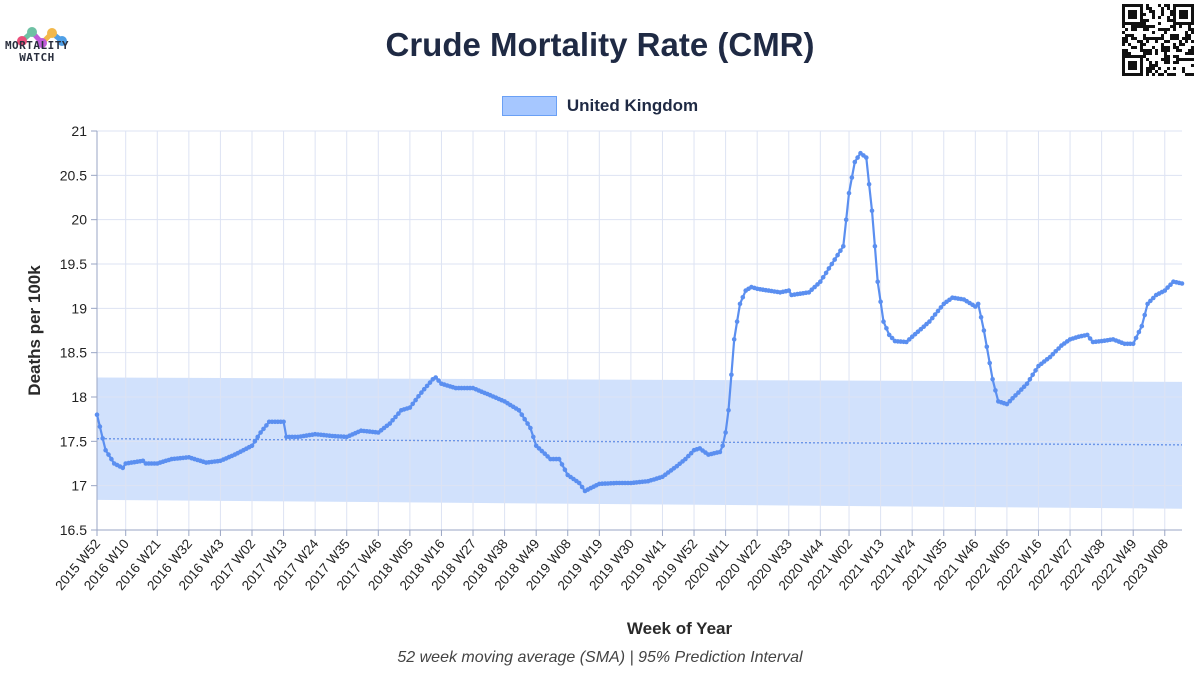  Describe the element at coordinates (73, 353) in the screenshot. I see `y-tick-label: 18.5` at that location.